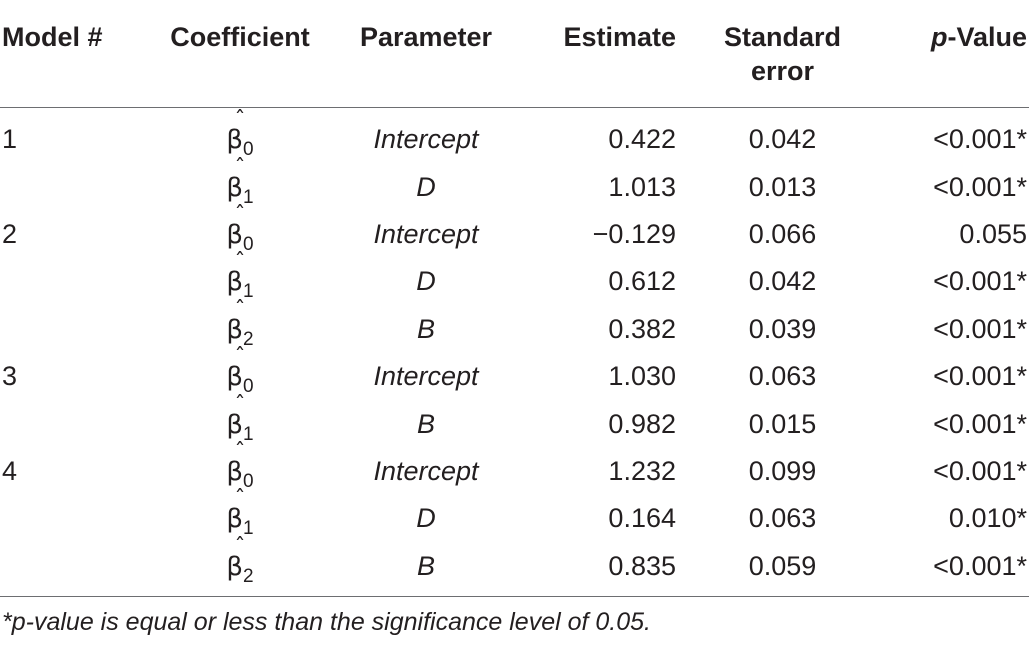  I want to click on cell-estimate: 1.013, so click(642, 186).